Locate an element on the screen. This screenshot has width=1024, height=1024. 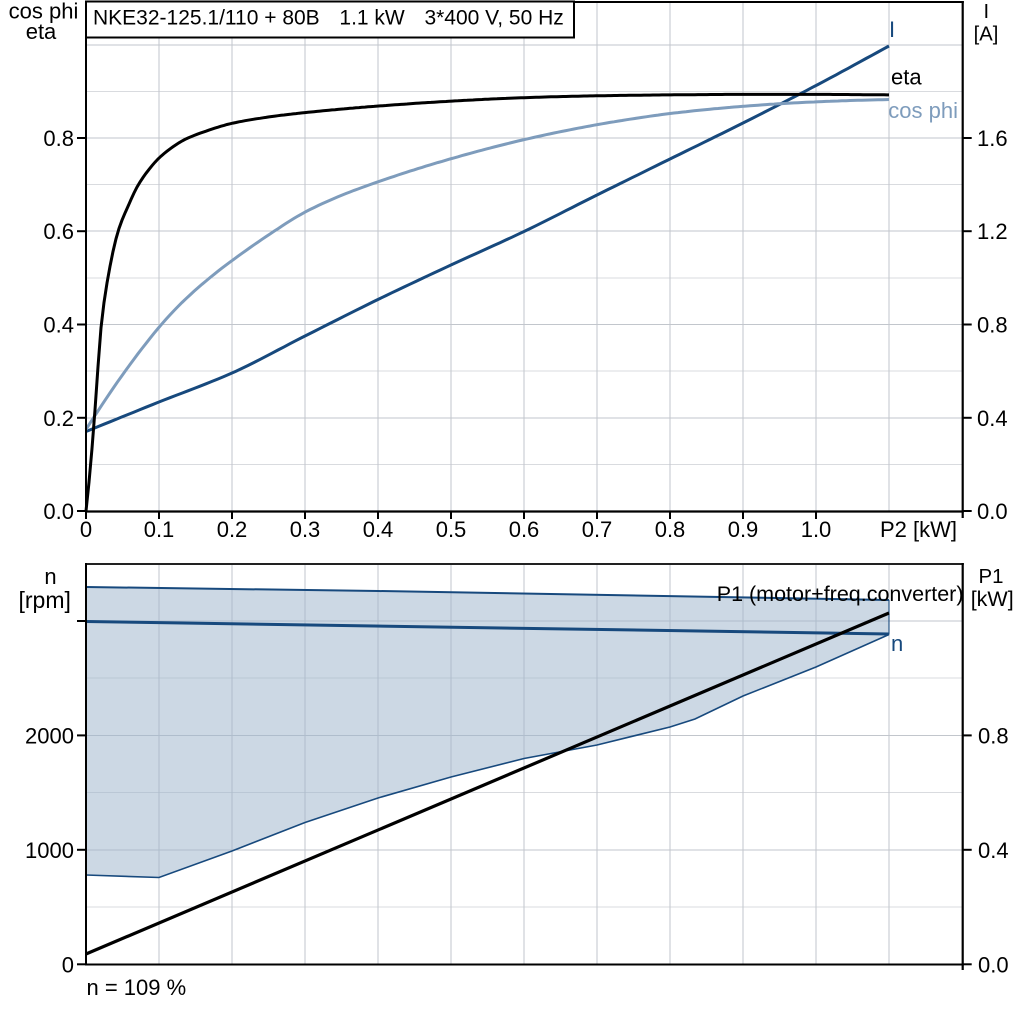
svg-text: 0.9 is located at coordinates (743, 529).